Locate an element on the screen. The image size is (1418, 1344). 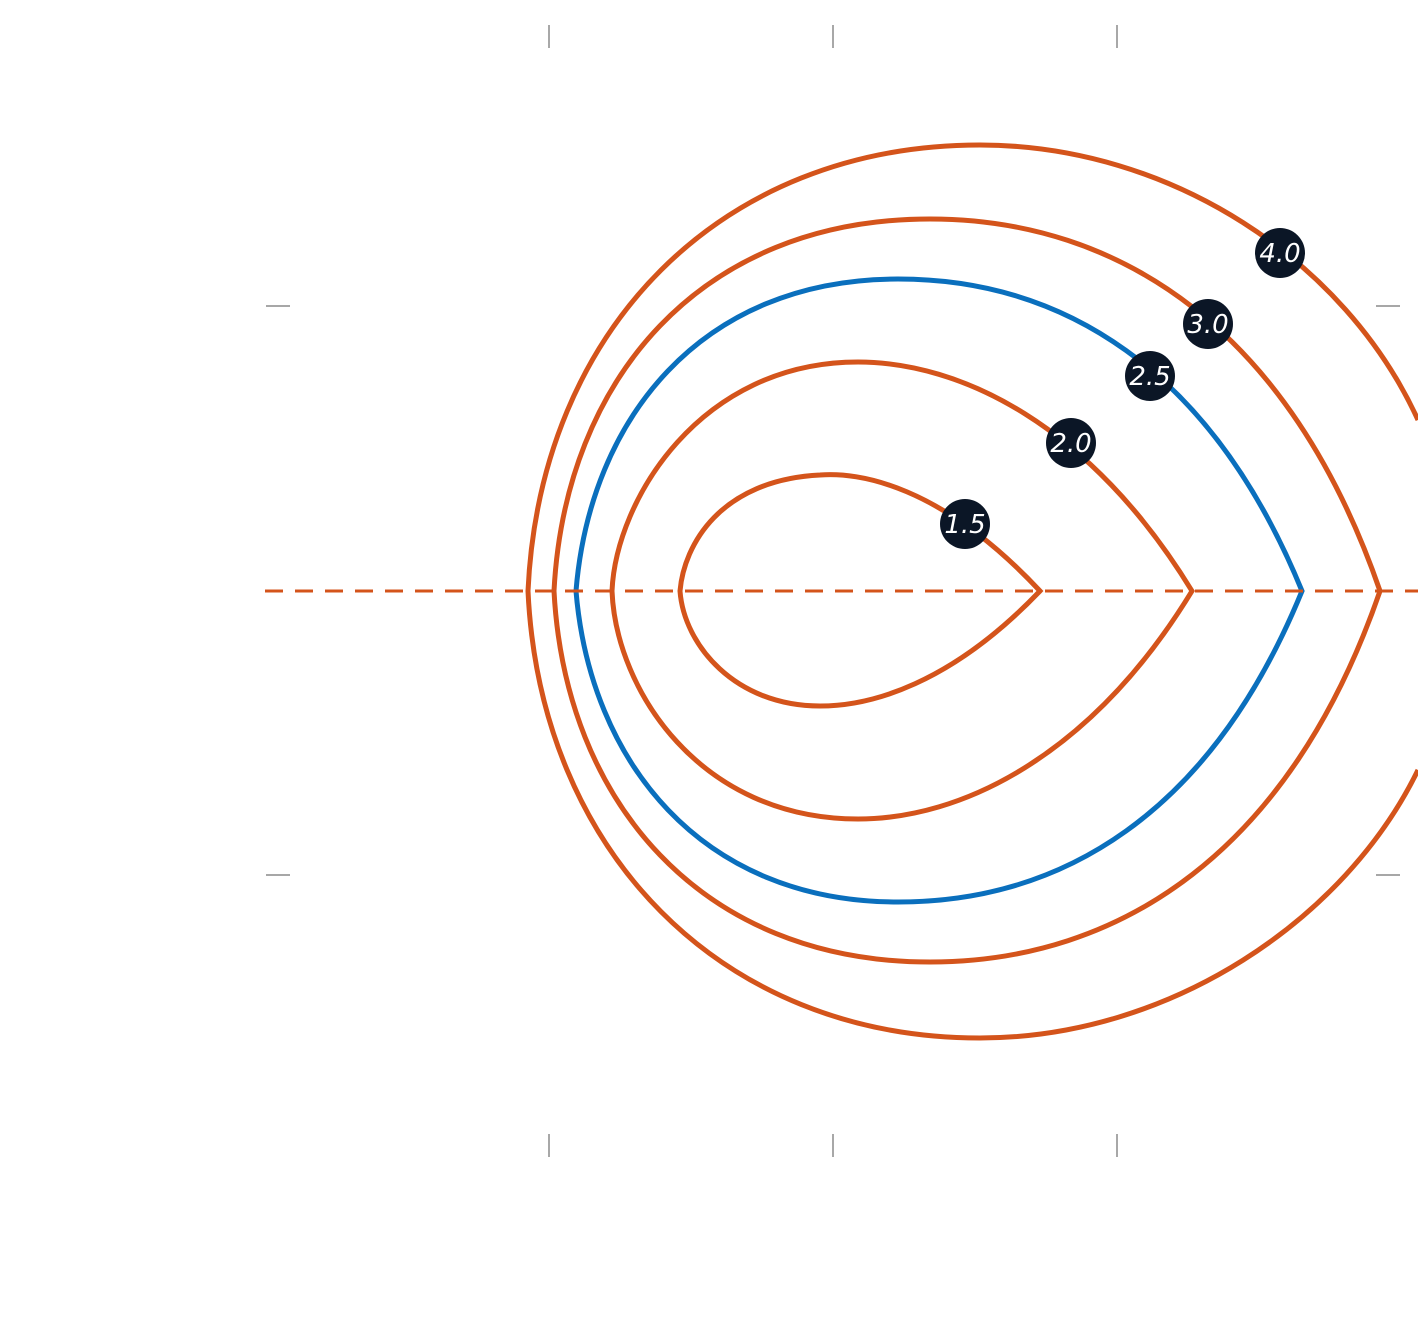
label-text: 3.0 is located at coordinates (1207, 325).